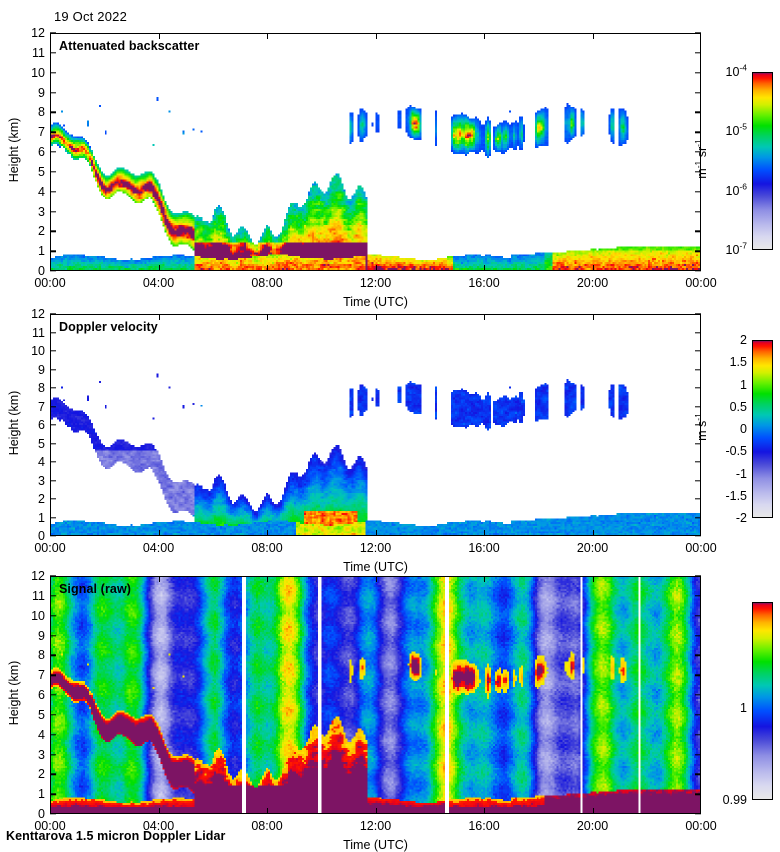  Describe the element at coordinates (743, 339) in the screenshot. I see `colorbar-tick-label: 2` at that location.